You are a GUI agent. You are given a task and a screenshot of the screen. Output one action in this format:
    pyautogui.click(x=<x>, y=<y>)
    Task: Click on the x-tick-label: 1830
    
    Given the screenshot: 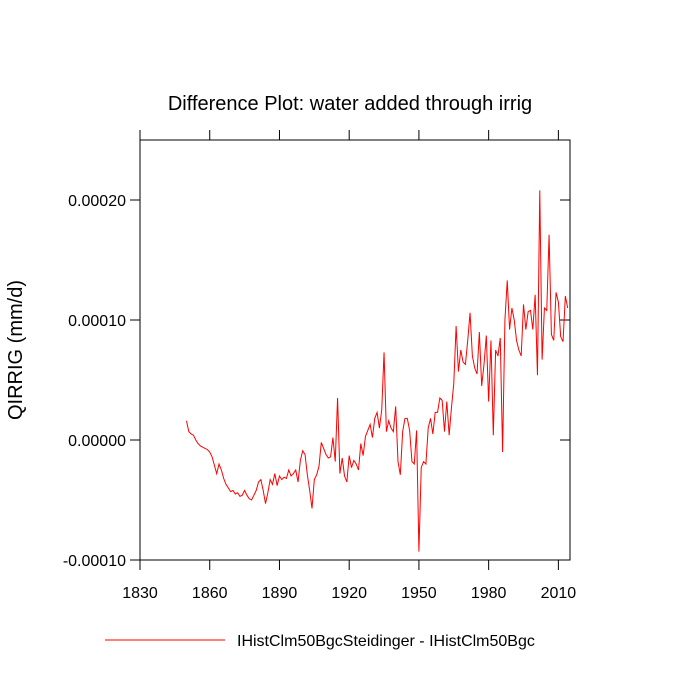 What is the action you would take?
    pyautogui.click(x=140, y=593)
    